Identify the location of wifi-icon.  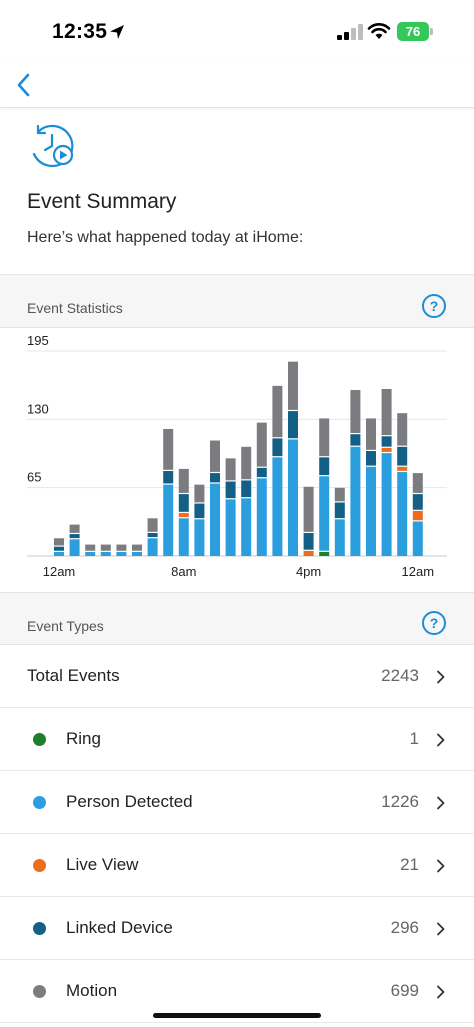
(379, 31).